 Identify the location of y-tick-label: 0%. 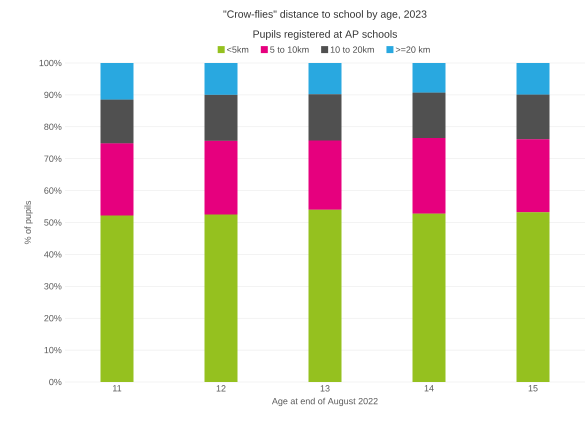
(55, 382).